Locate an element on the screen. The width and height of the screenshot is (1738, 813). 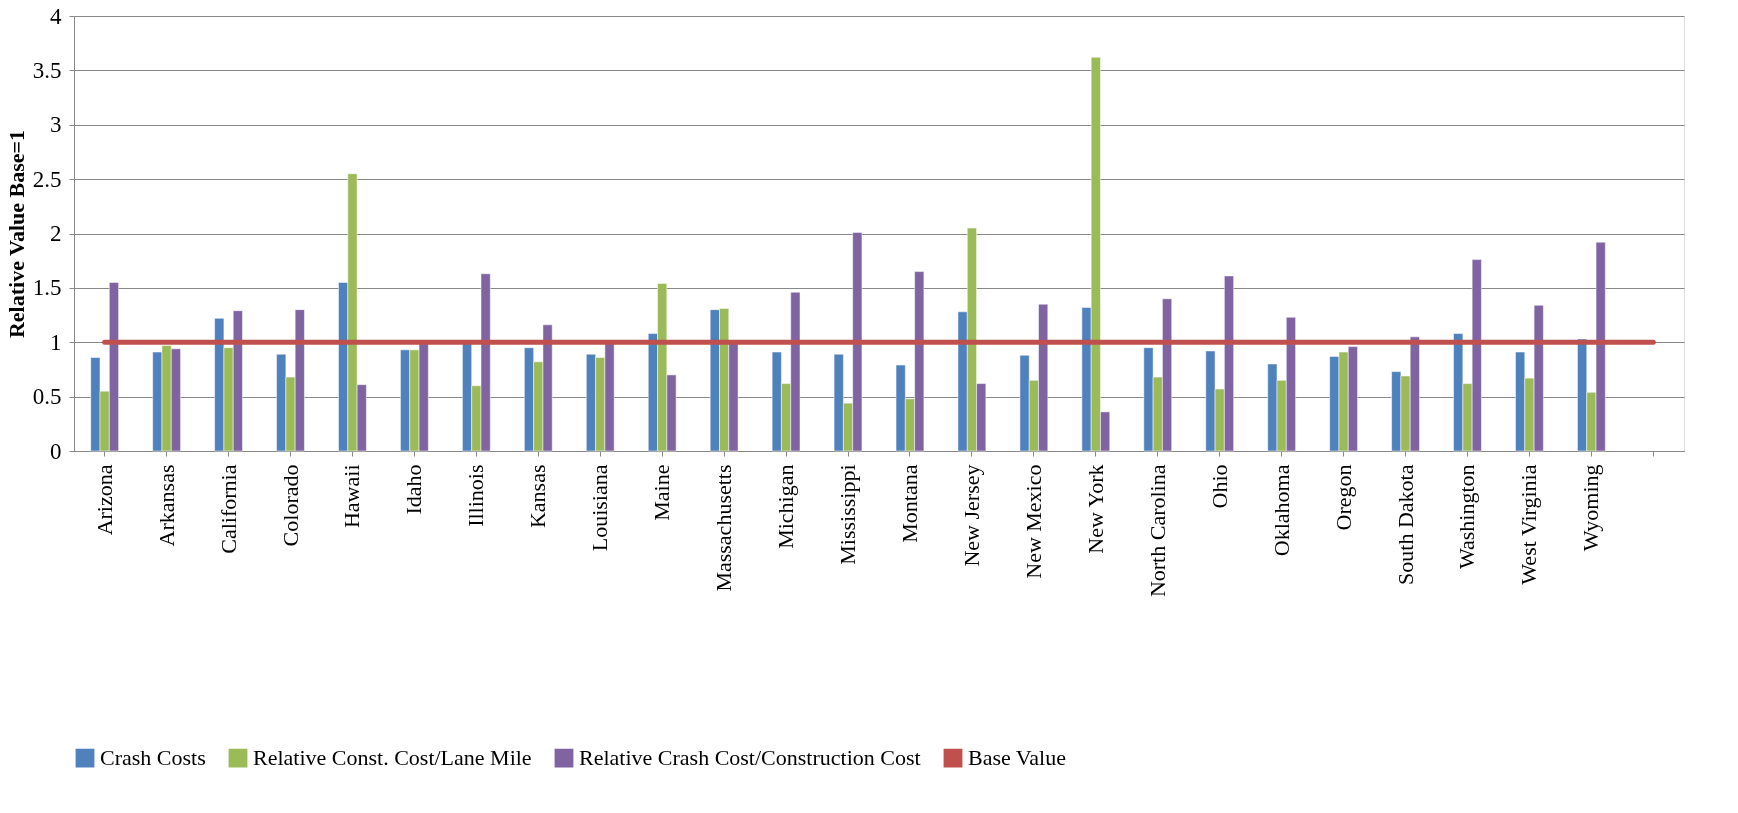
legend-label: Relative Const. Cost/Lane Mile is located at coordinates (392, 758).